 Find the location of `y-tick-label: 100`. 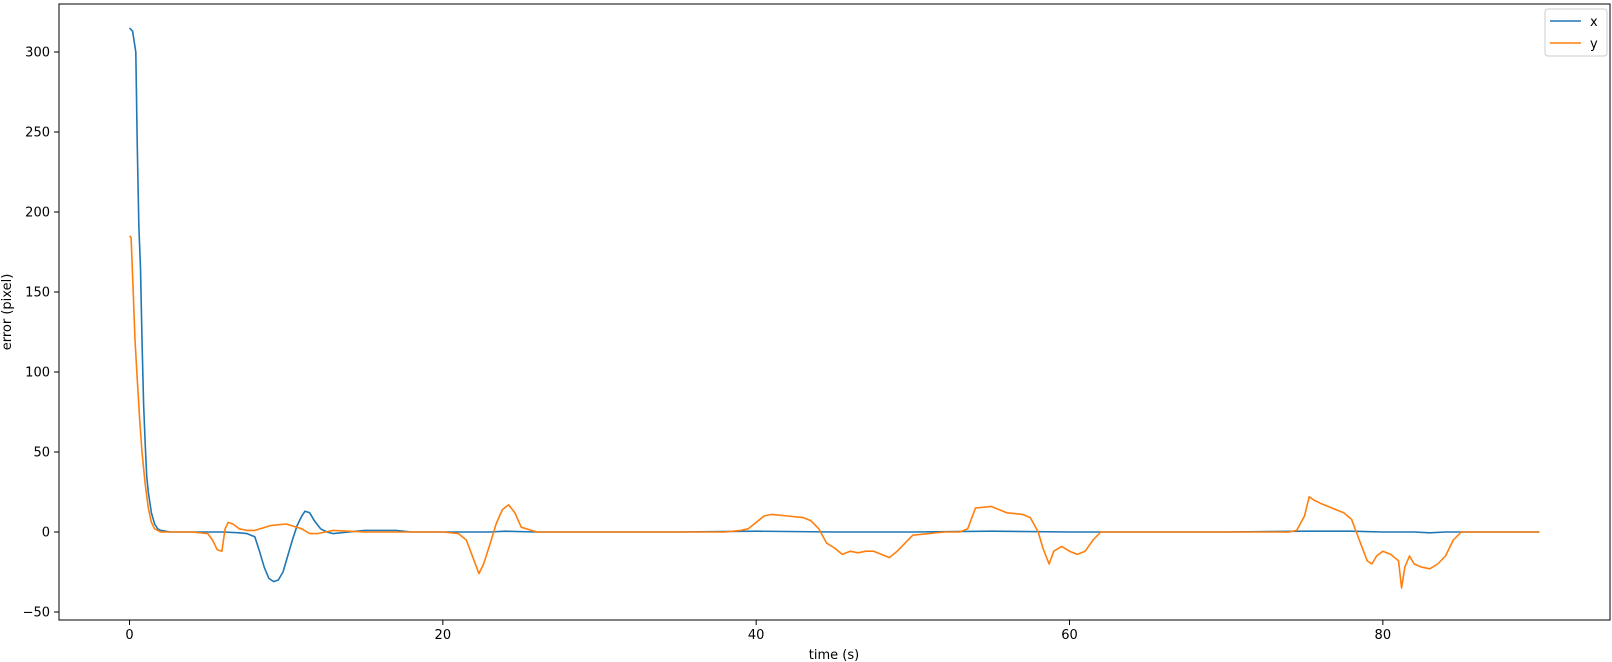

y-tick-label: 100 is located at coordinates (37, 373).